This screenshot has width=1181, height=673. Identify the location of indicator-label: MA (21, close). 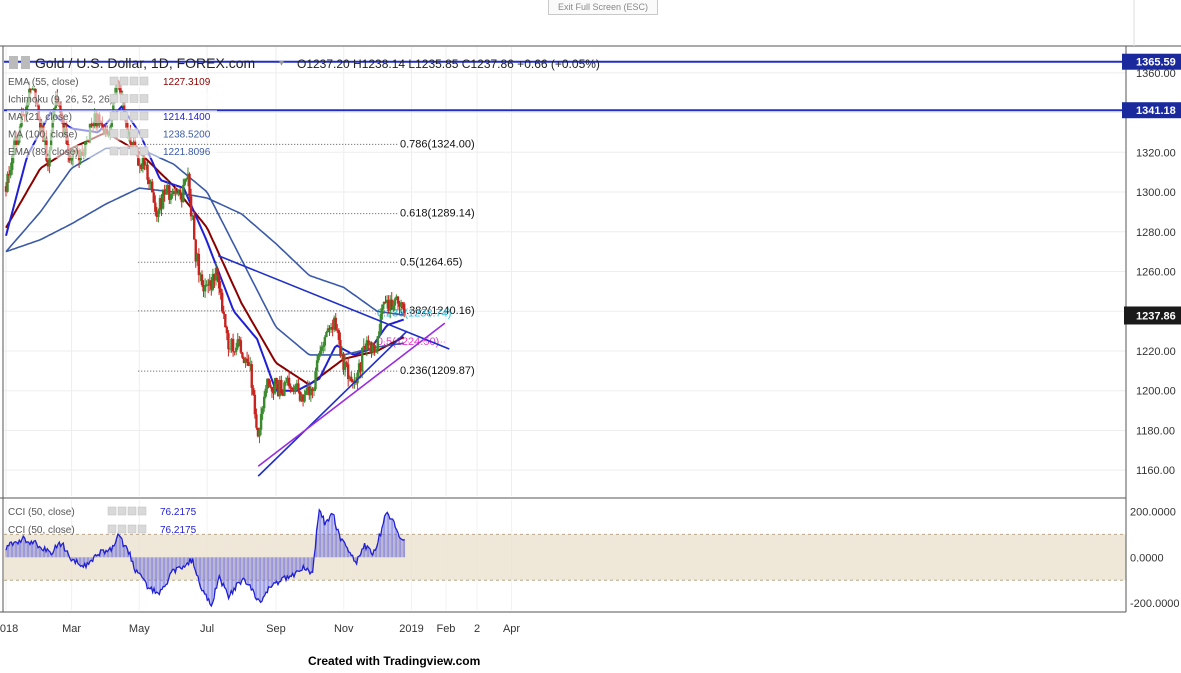
(40, 117).